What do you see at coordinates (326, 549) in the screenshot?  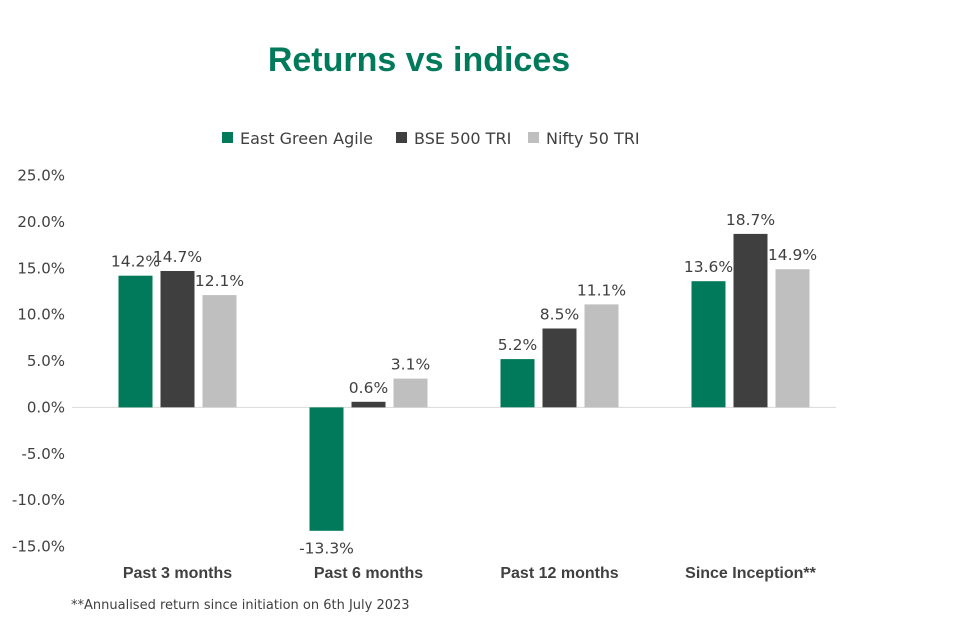 I see `data-label: -13.3%` at bounding box center [326, 549].